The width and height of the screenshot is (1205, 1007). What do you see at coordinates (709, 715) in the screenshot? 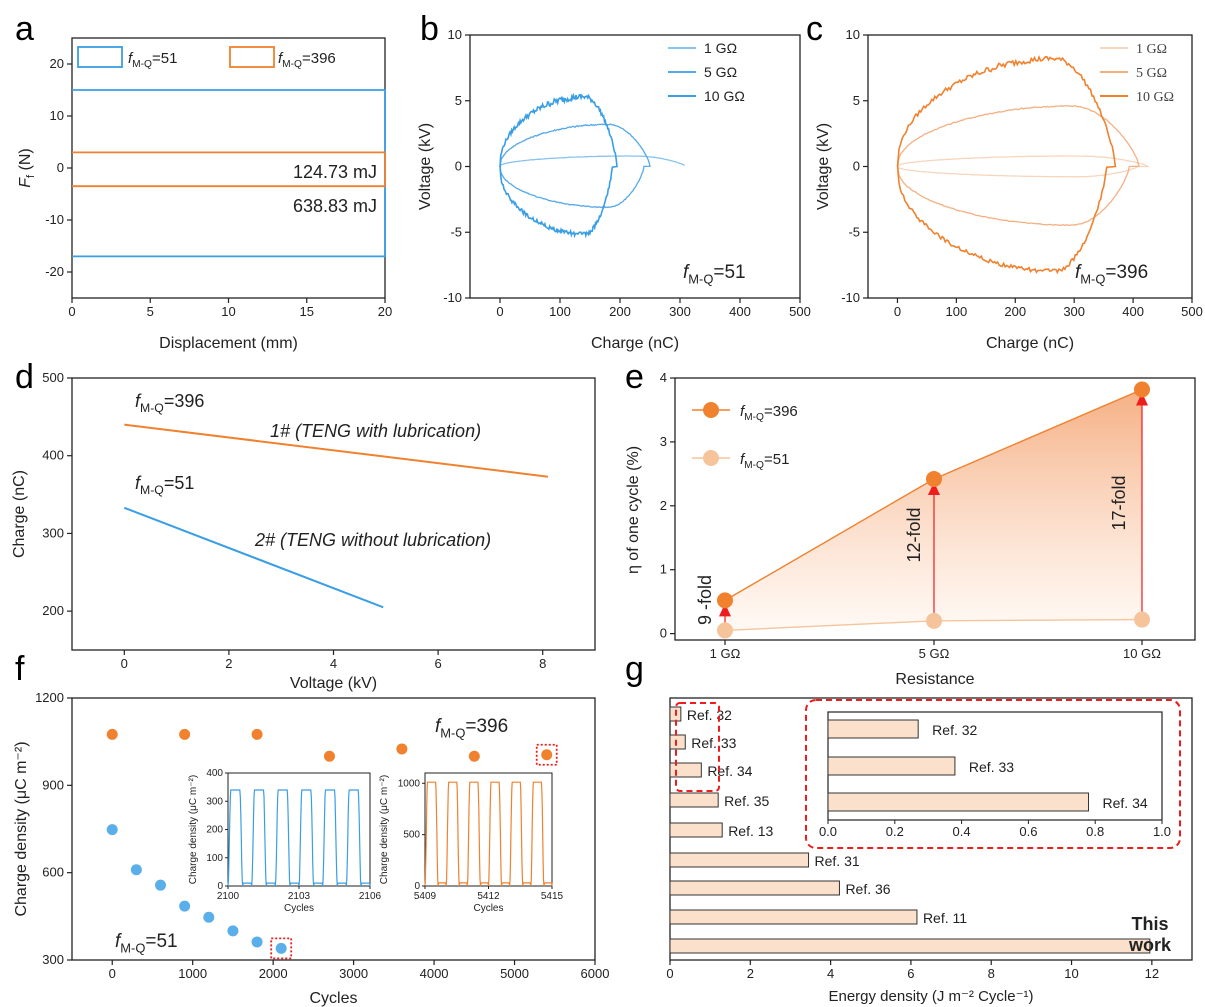
I see `bar-label: Ref. 32` at bounding box center [709, 715].